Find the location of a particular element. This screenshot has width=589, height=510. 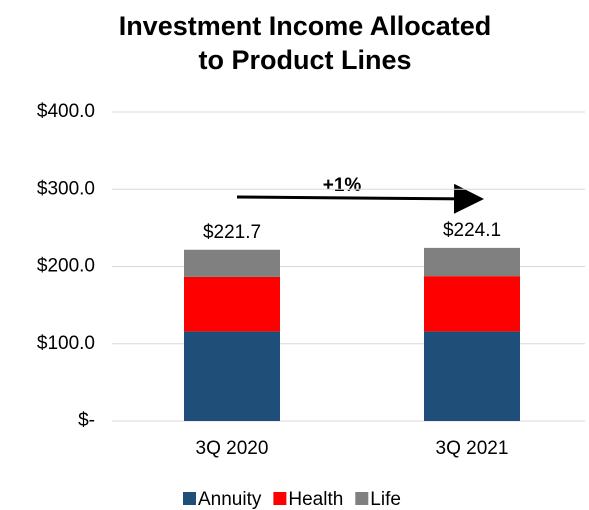

legend-label: Annuity is located at coordinates (230, 499).